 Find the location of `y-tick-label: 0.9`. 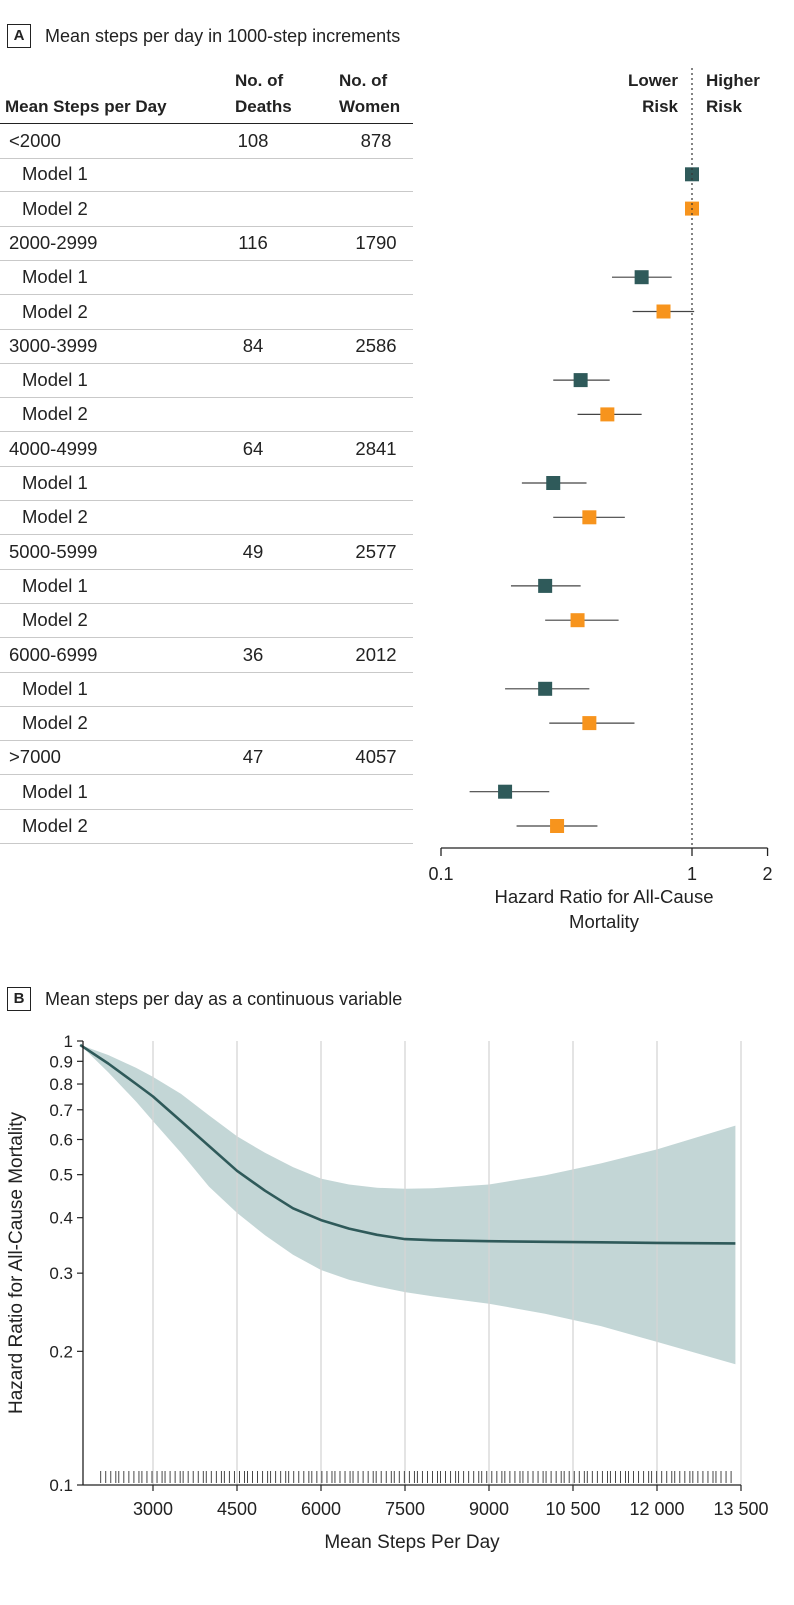

y-tick-label: 0.9 is located at coordinates (61, 1061).